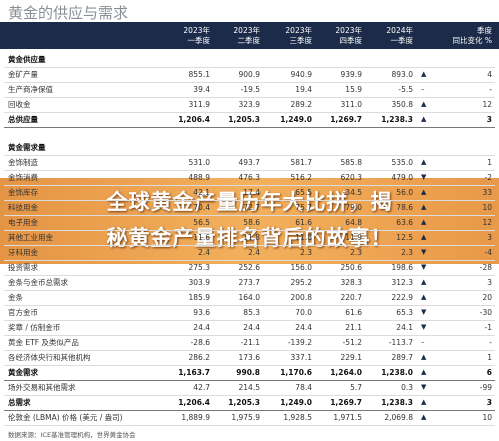 The height and width of the screenshot is (441, 499). Describe the element at coordinates (301, 162) in the screenshot. I see `cell-value: 581.7` at that location.